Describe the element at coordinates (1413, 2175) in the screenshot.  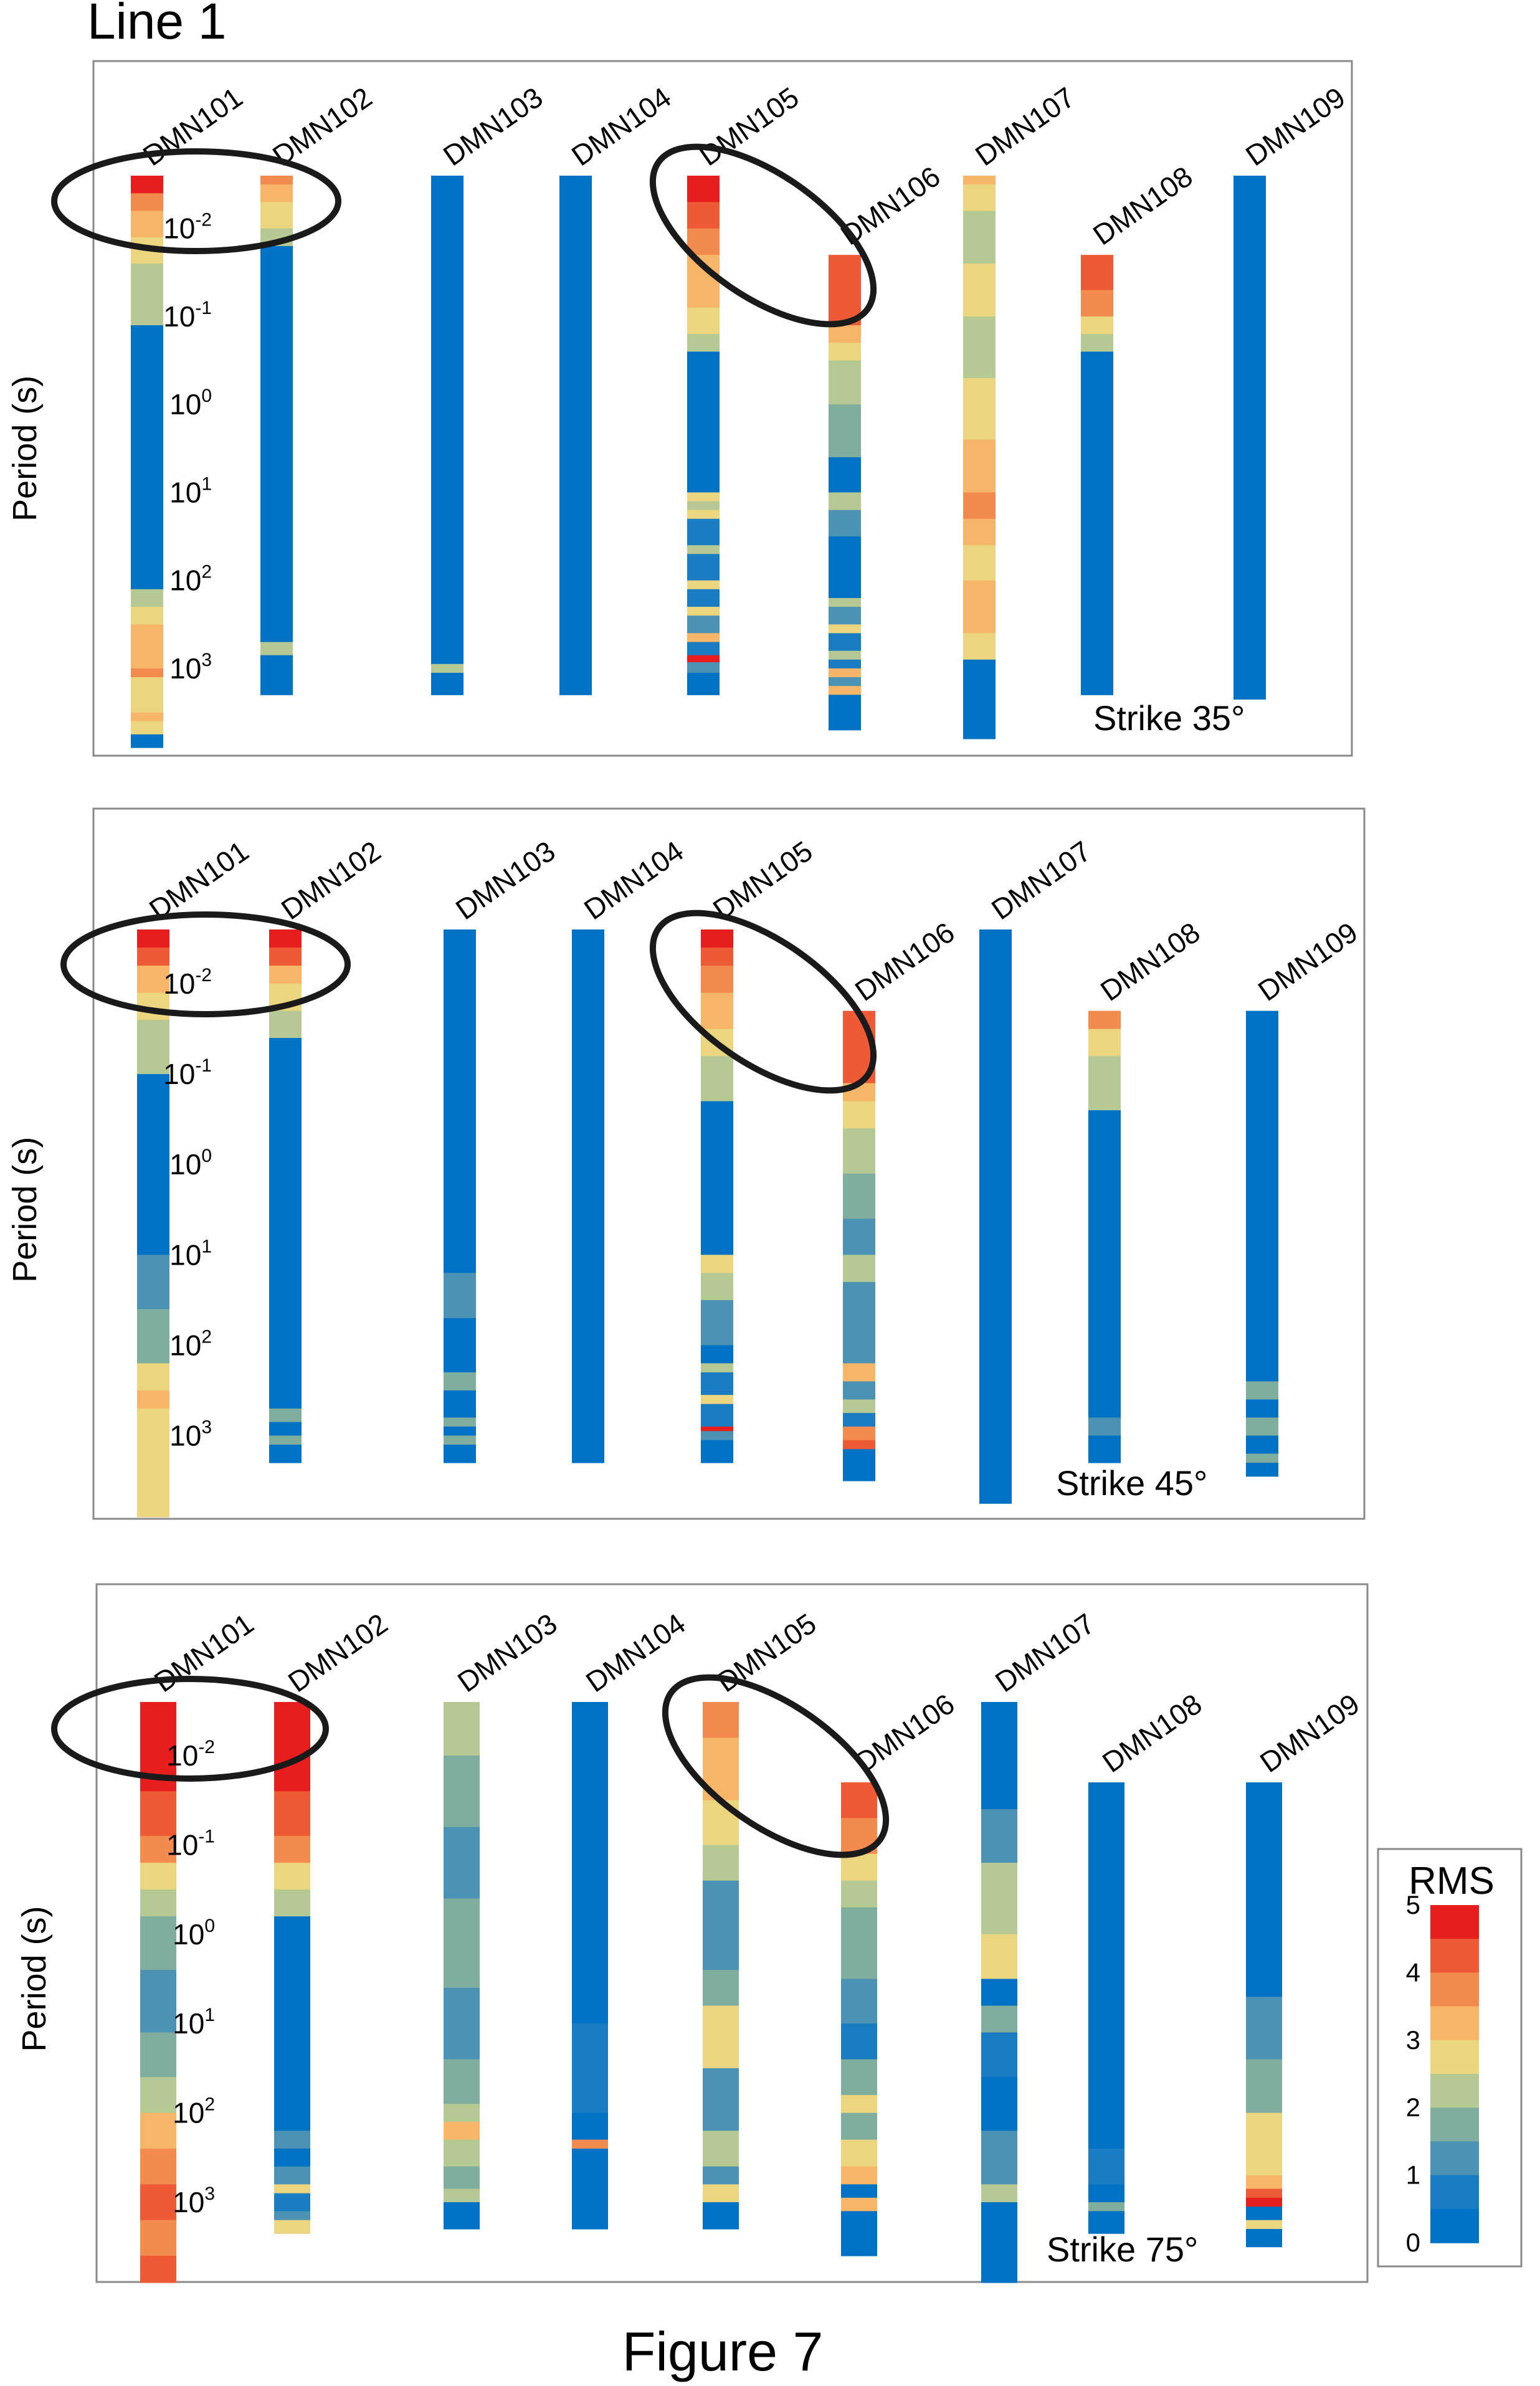
I see `colorbar-tick-label: 1` at that location.